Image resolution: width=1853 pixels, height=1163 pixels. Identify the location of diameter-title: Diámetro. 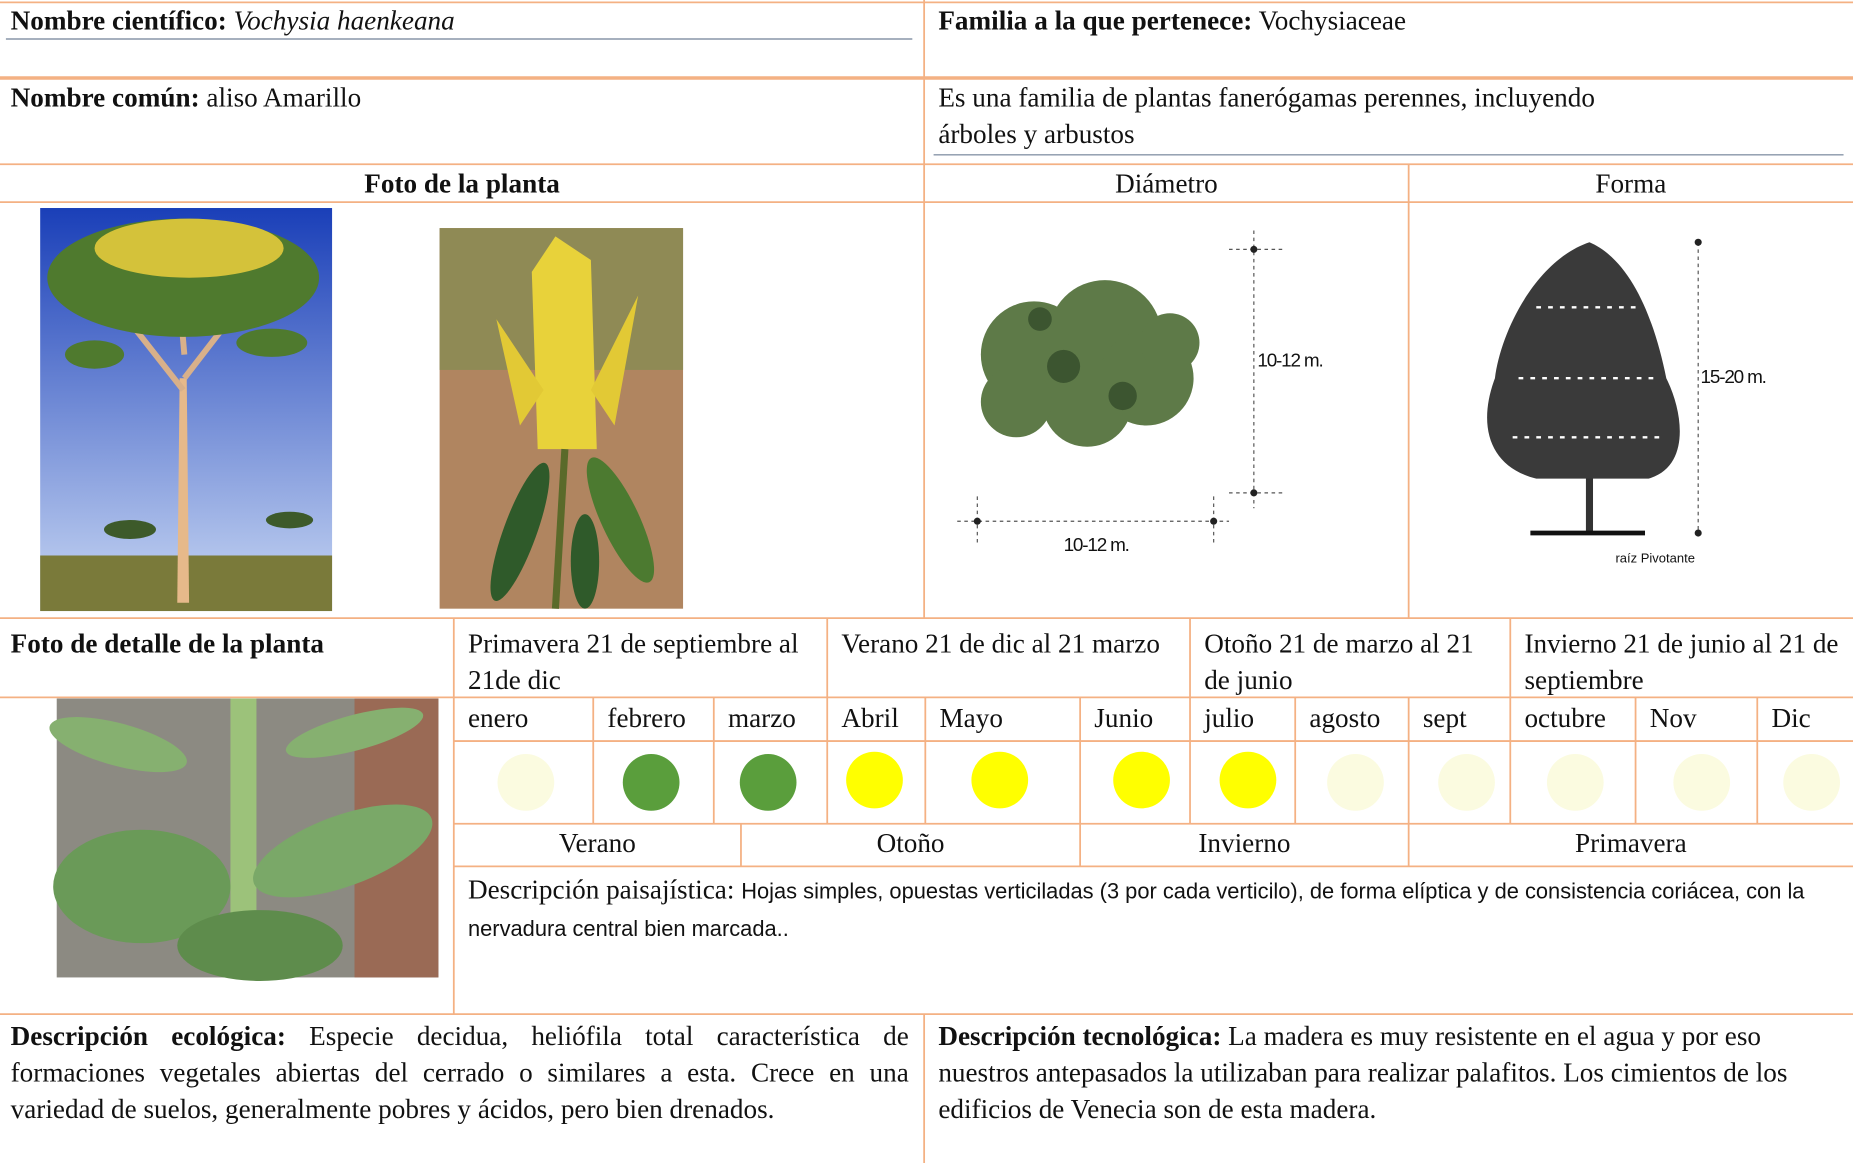
(1166, 184).